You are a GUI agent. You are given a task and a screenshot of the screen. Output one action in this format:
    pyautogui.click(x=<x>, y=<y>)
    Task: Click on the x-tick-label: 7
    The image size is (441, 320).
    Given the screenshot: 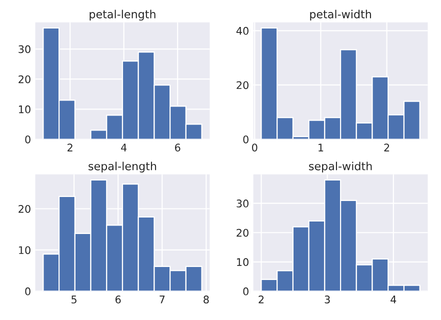 What is the action you would take?
    pyautogui.click(x=162, y=300)
    